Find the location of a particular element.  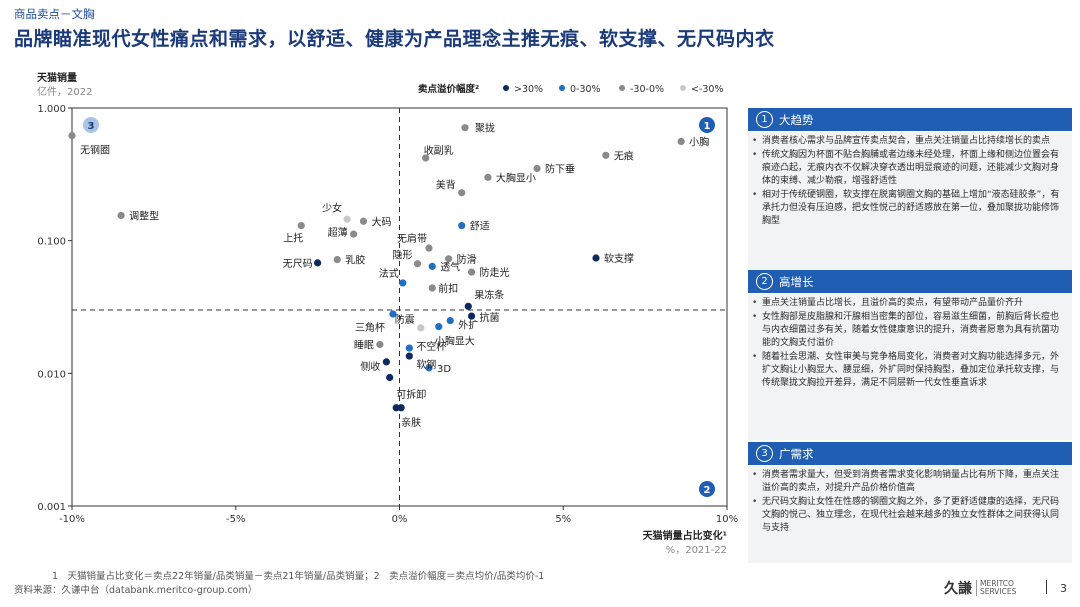

page-number: 3 is located at coordinates (1063, 588).